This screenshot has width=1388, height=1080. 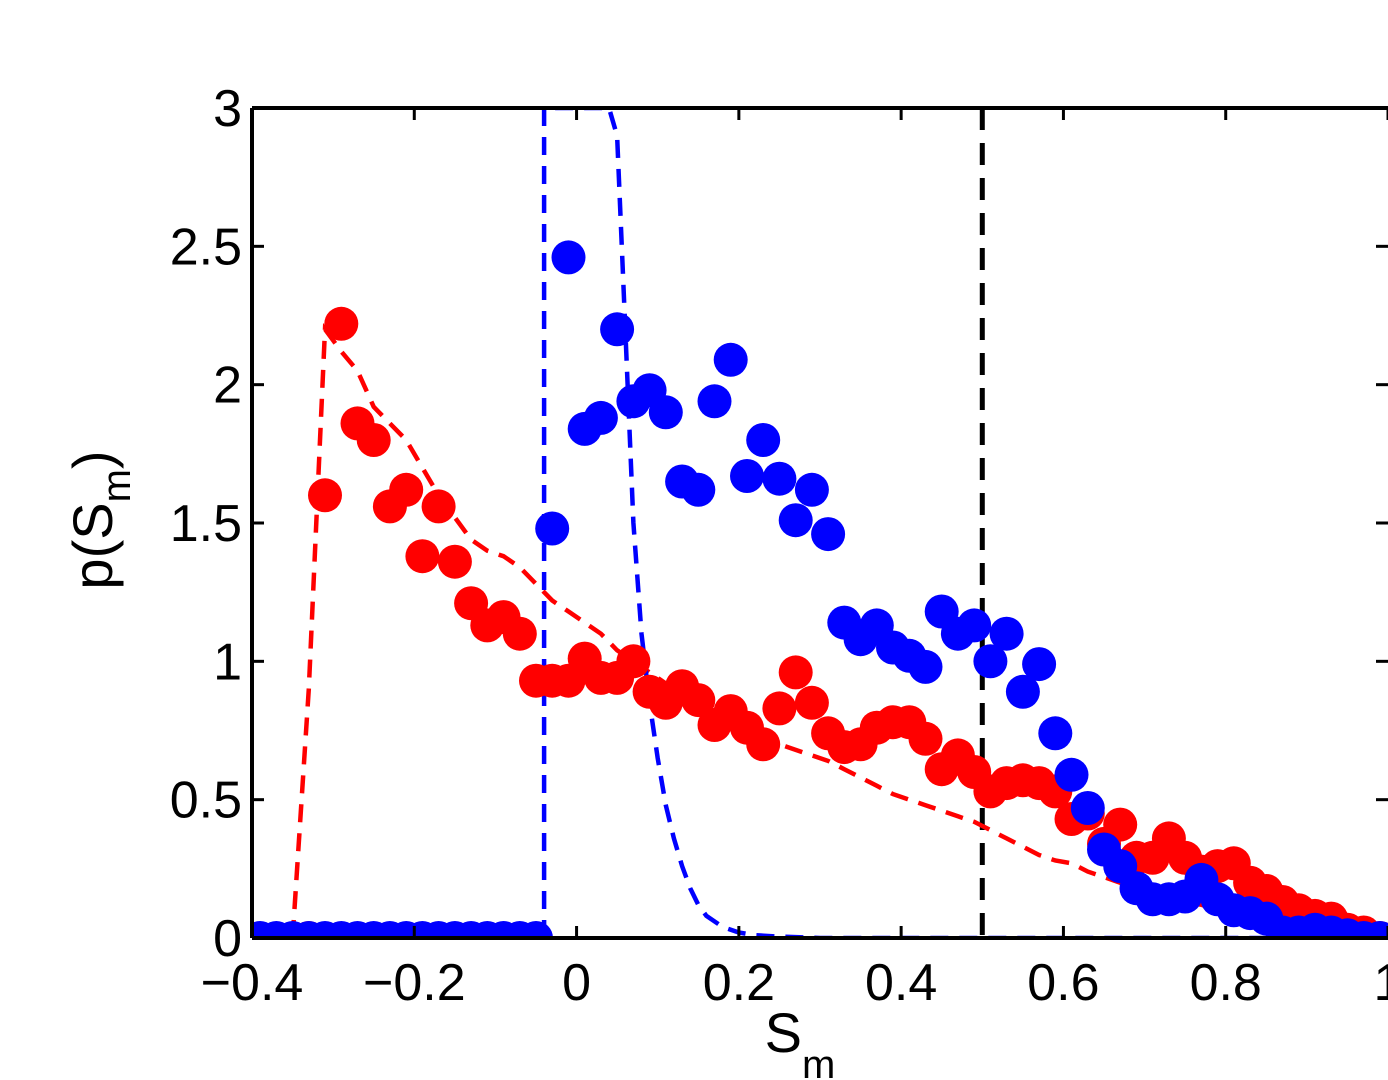 I want to click on y-tick-label: 1, so click(x=227, y=662).